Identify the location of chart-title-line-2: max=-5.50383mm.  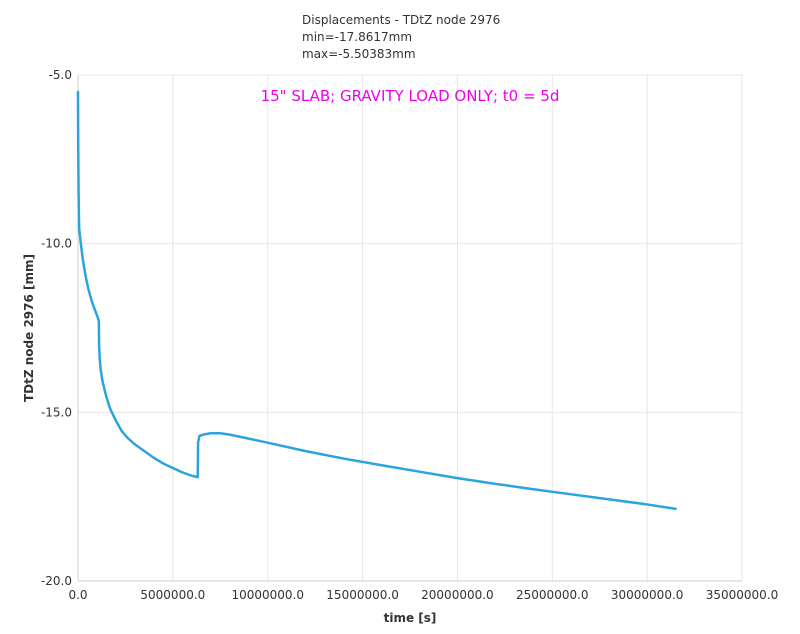
(359, 54).